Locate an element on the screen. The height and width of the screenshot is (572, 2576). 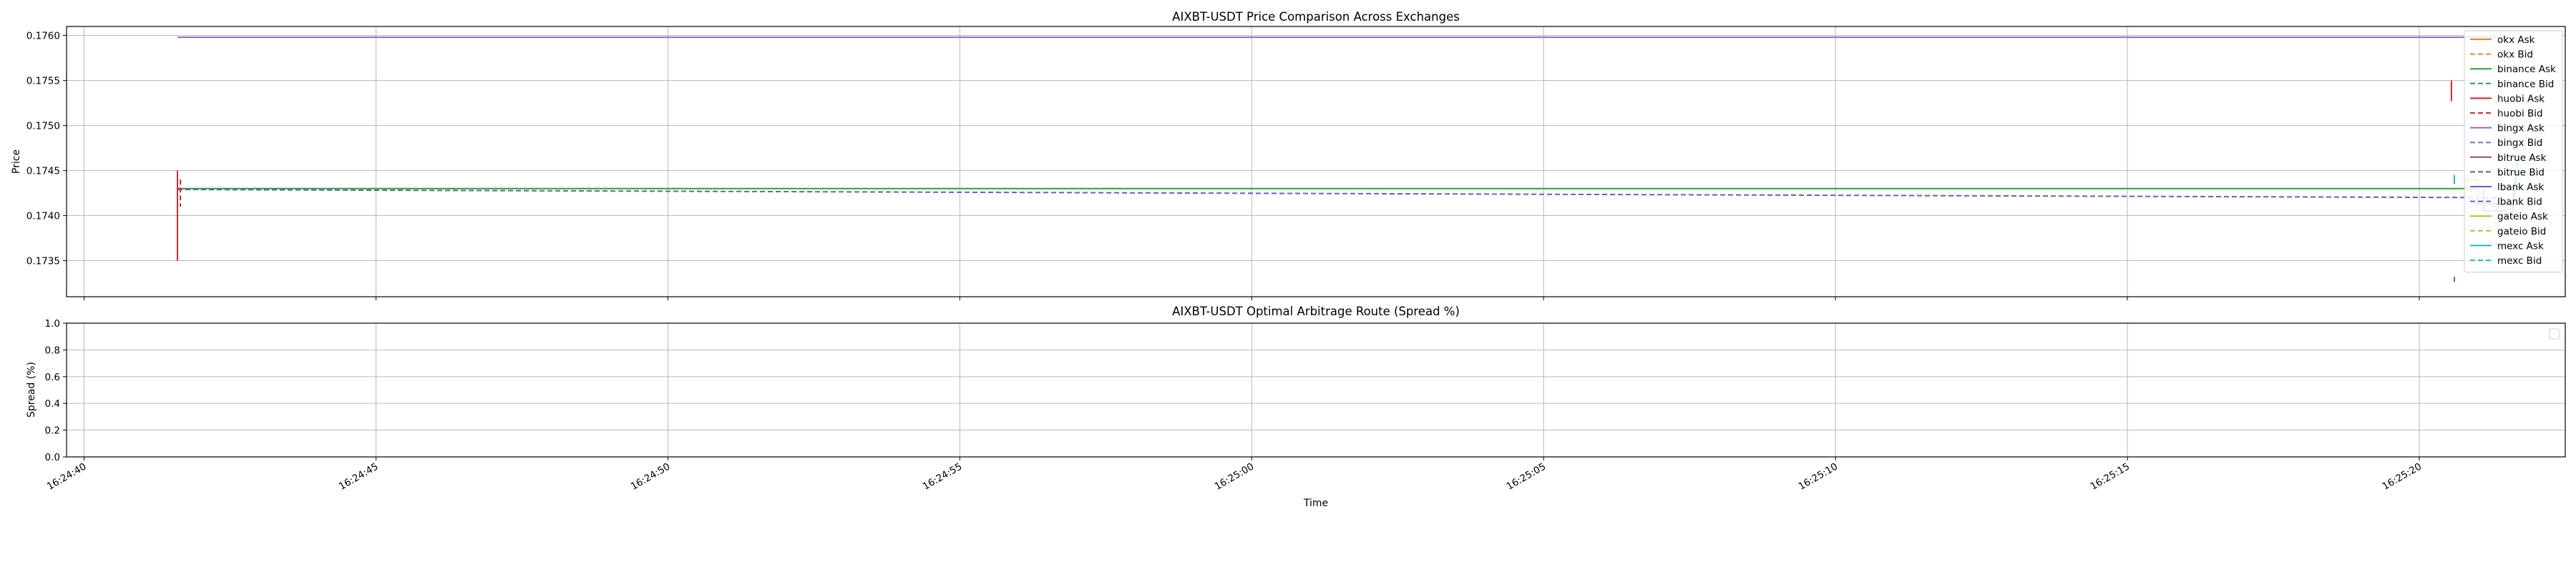
spread-x-tick-label: 16:24:50 is located at coordinates (651, 477).